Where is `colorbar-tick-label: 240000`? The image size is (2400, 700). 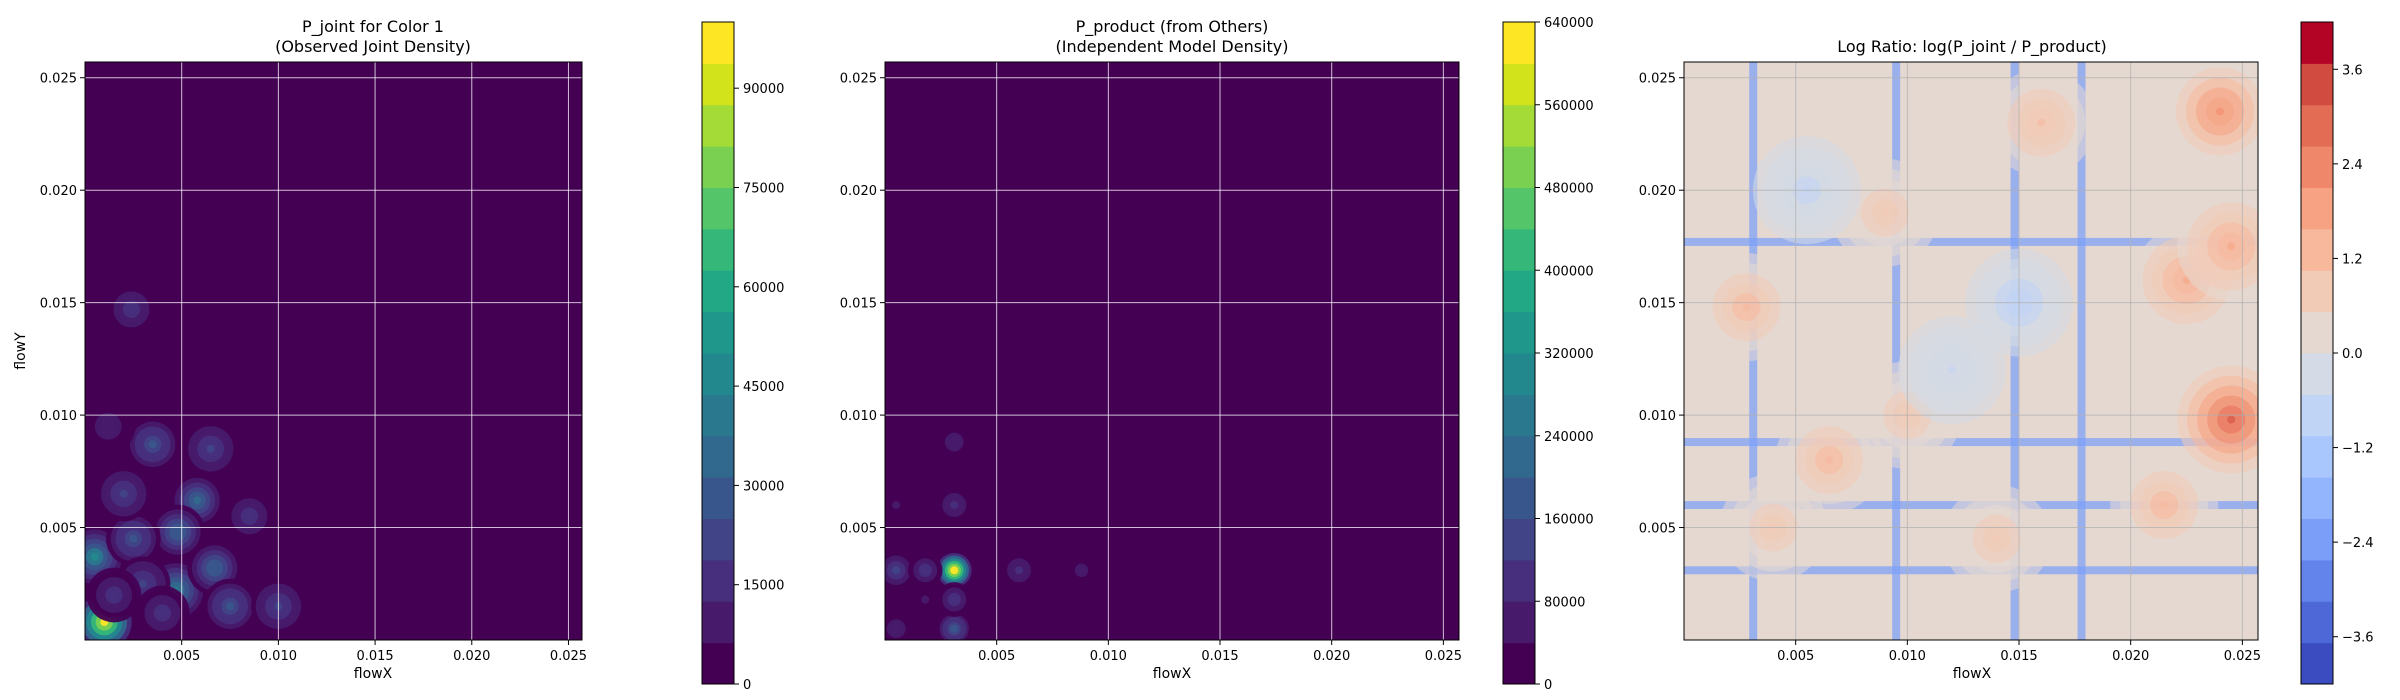 colorbar-tick-label: 240000 is located at coordinates (1569, 437).